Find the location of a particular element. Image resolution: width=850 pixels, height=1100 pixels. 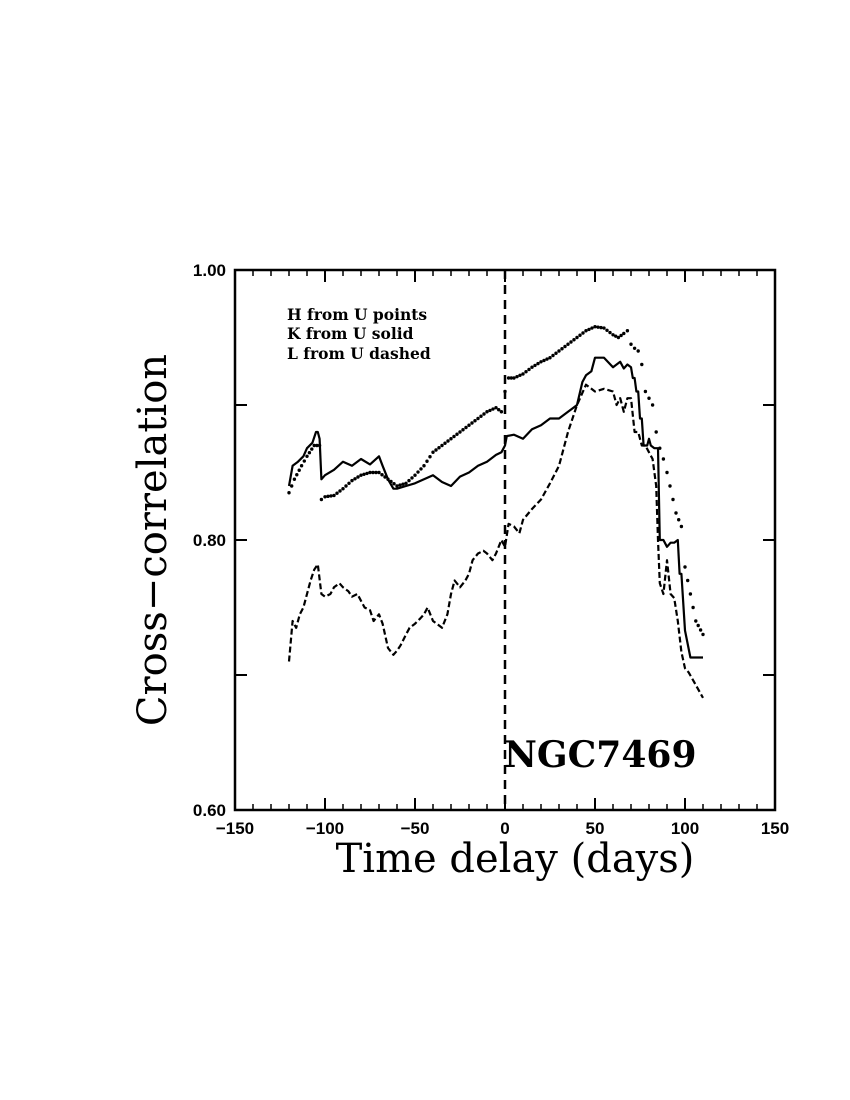

series-h-points is located at coordinates (496, 481).